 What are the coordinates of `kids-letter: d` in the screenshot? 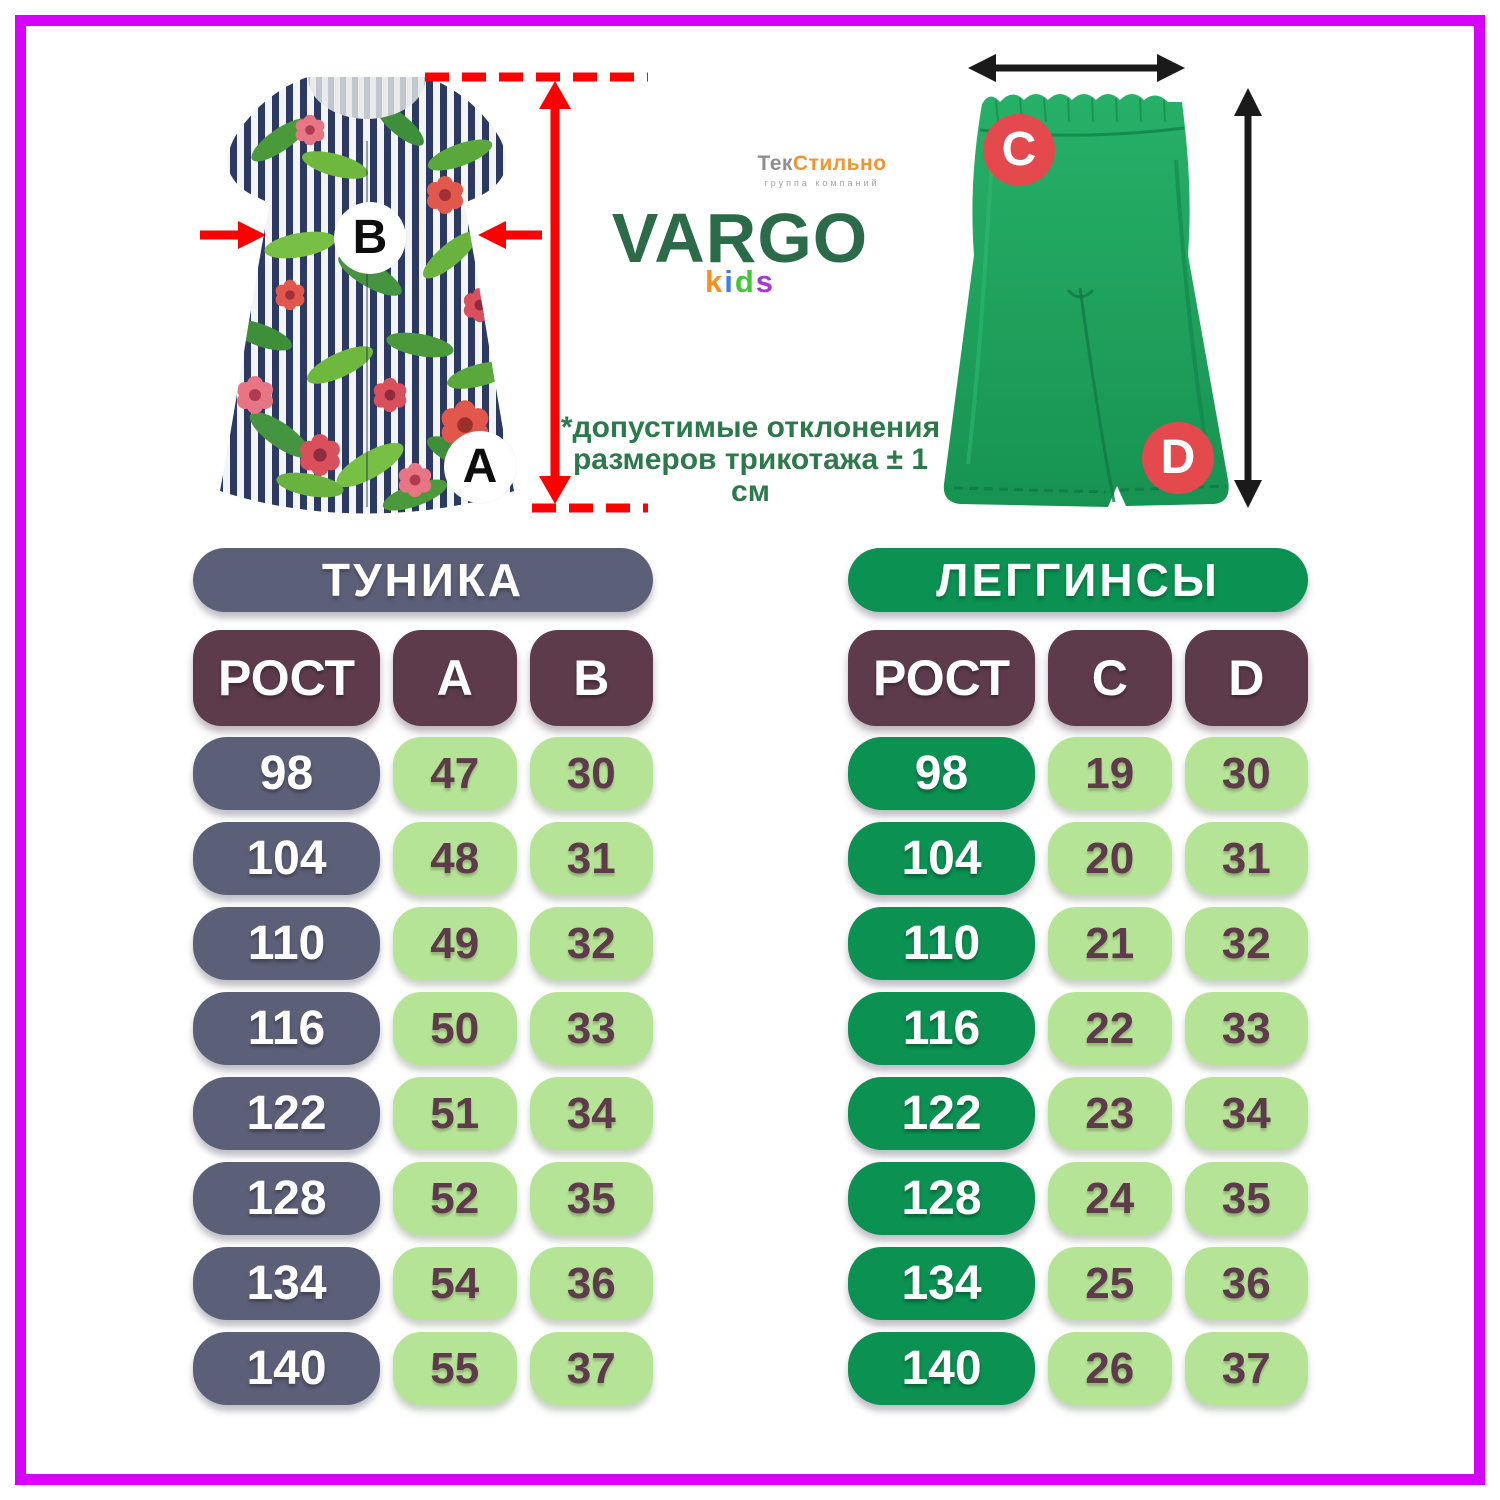 It's located at (745, 281).